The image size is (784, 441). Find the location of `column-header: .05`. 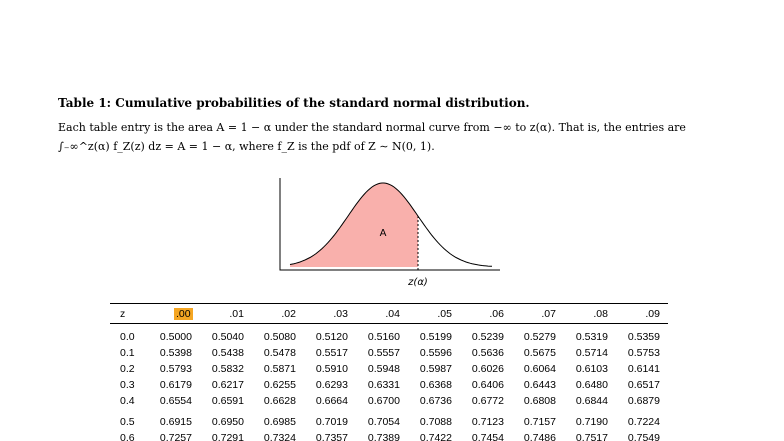

column-header: .05 is located at coordinates (444, 314).